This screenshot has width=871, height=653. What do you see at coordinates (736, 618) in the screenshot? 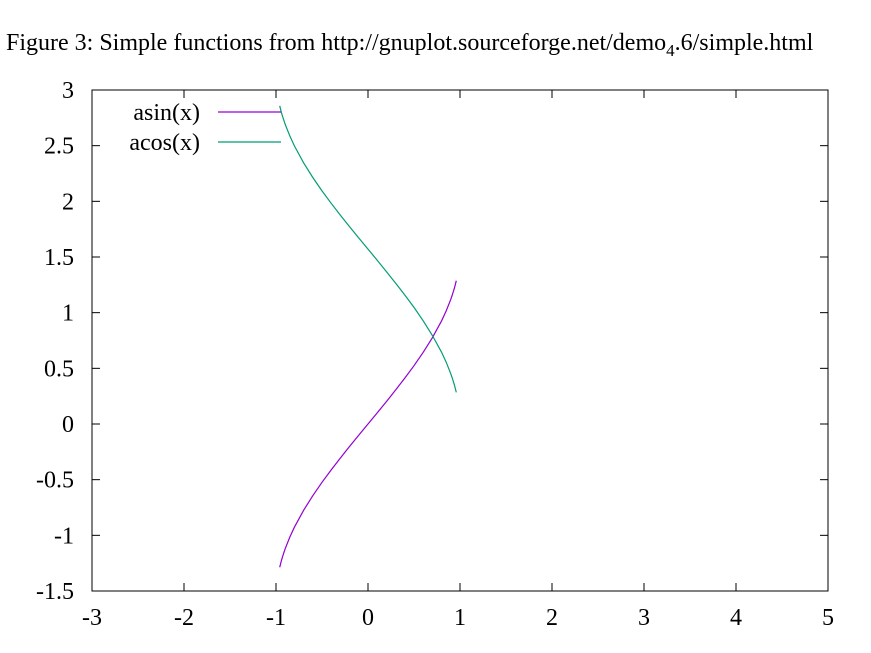
I see `x-tick-label: 4` at bounding box center [736, 618].